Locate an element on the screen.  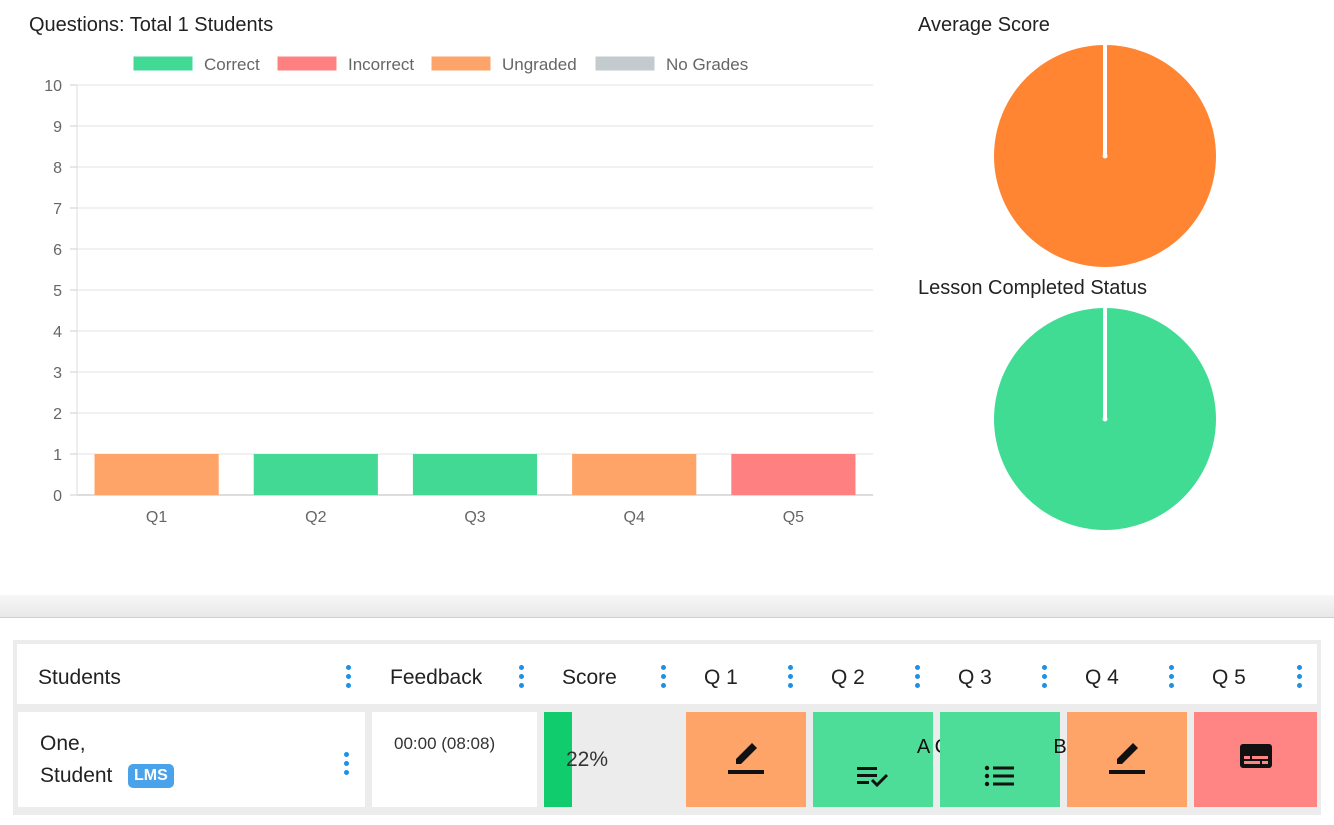
ytick-label-8: 8 is located at coordinates (57, 168).